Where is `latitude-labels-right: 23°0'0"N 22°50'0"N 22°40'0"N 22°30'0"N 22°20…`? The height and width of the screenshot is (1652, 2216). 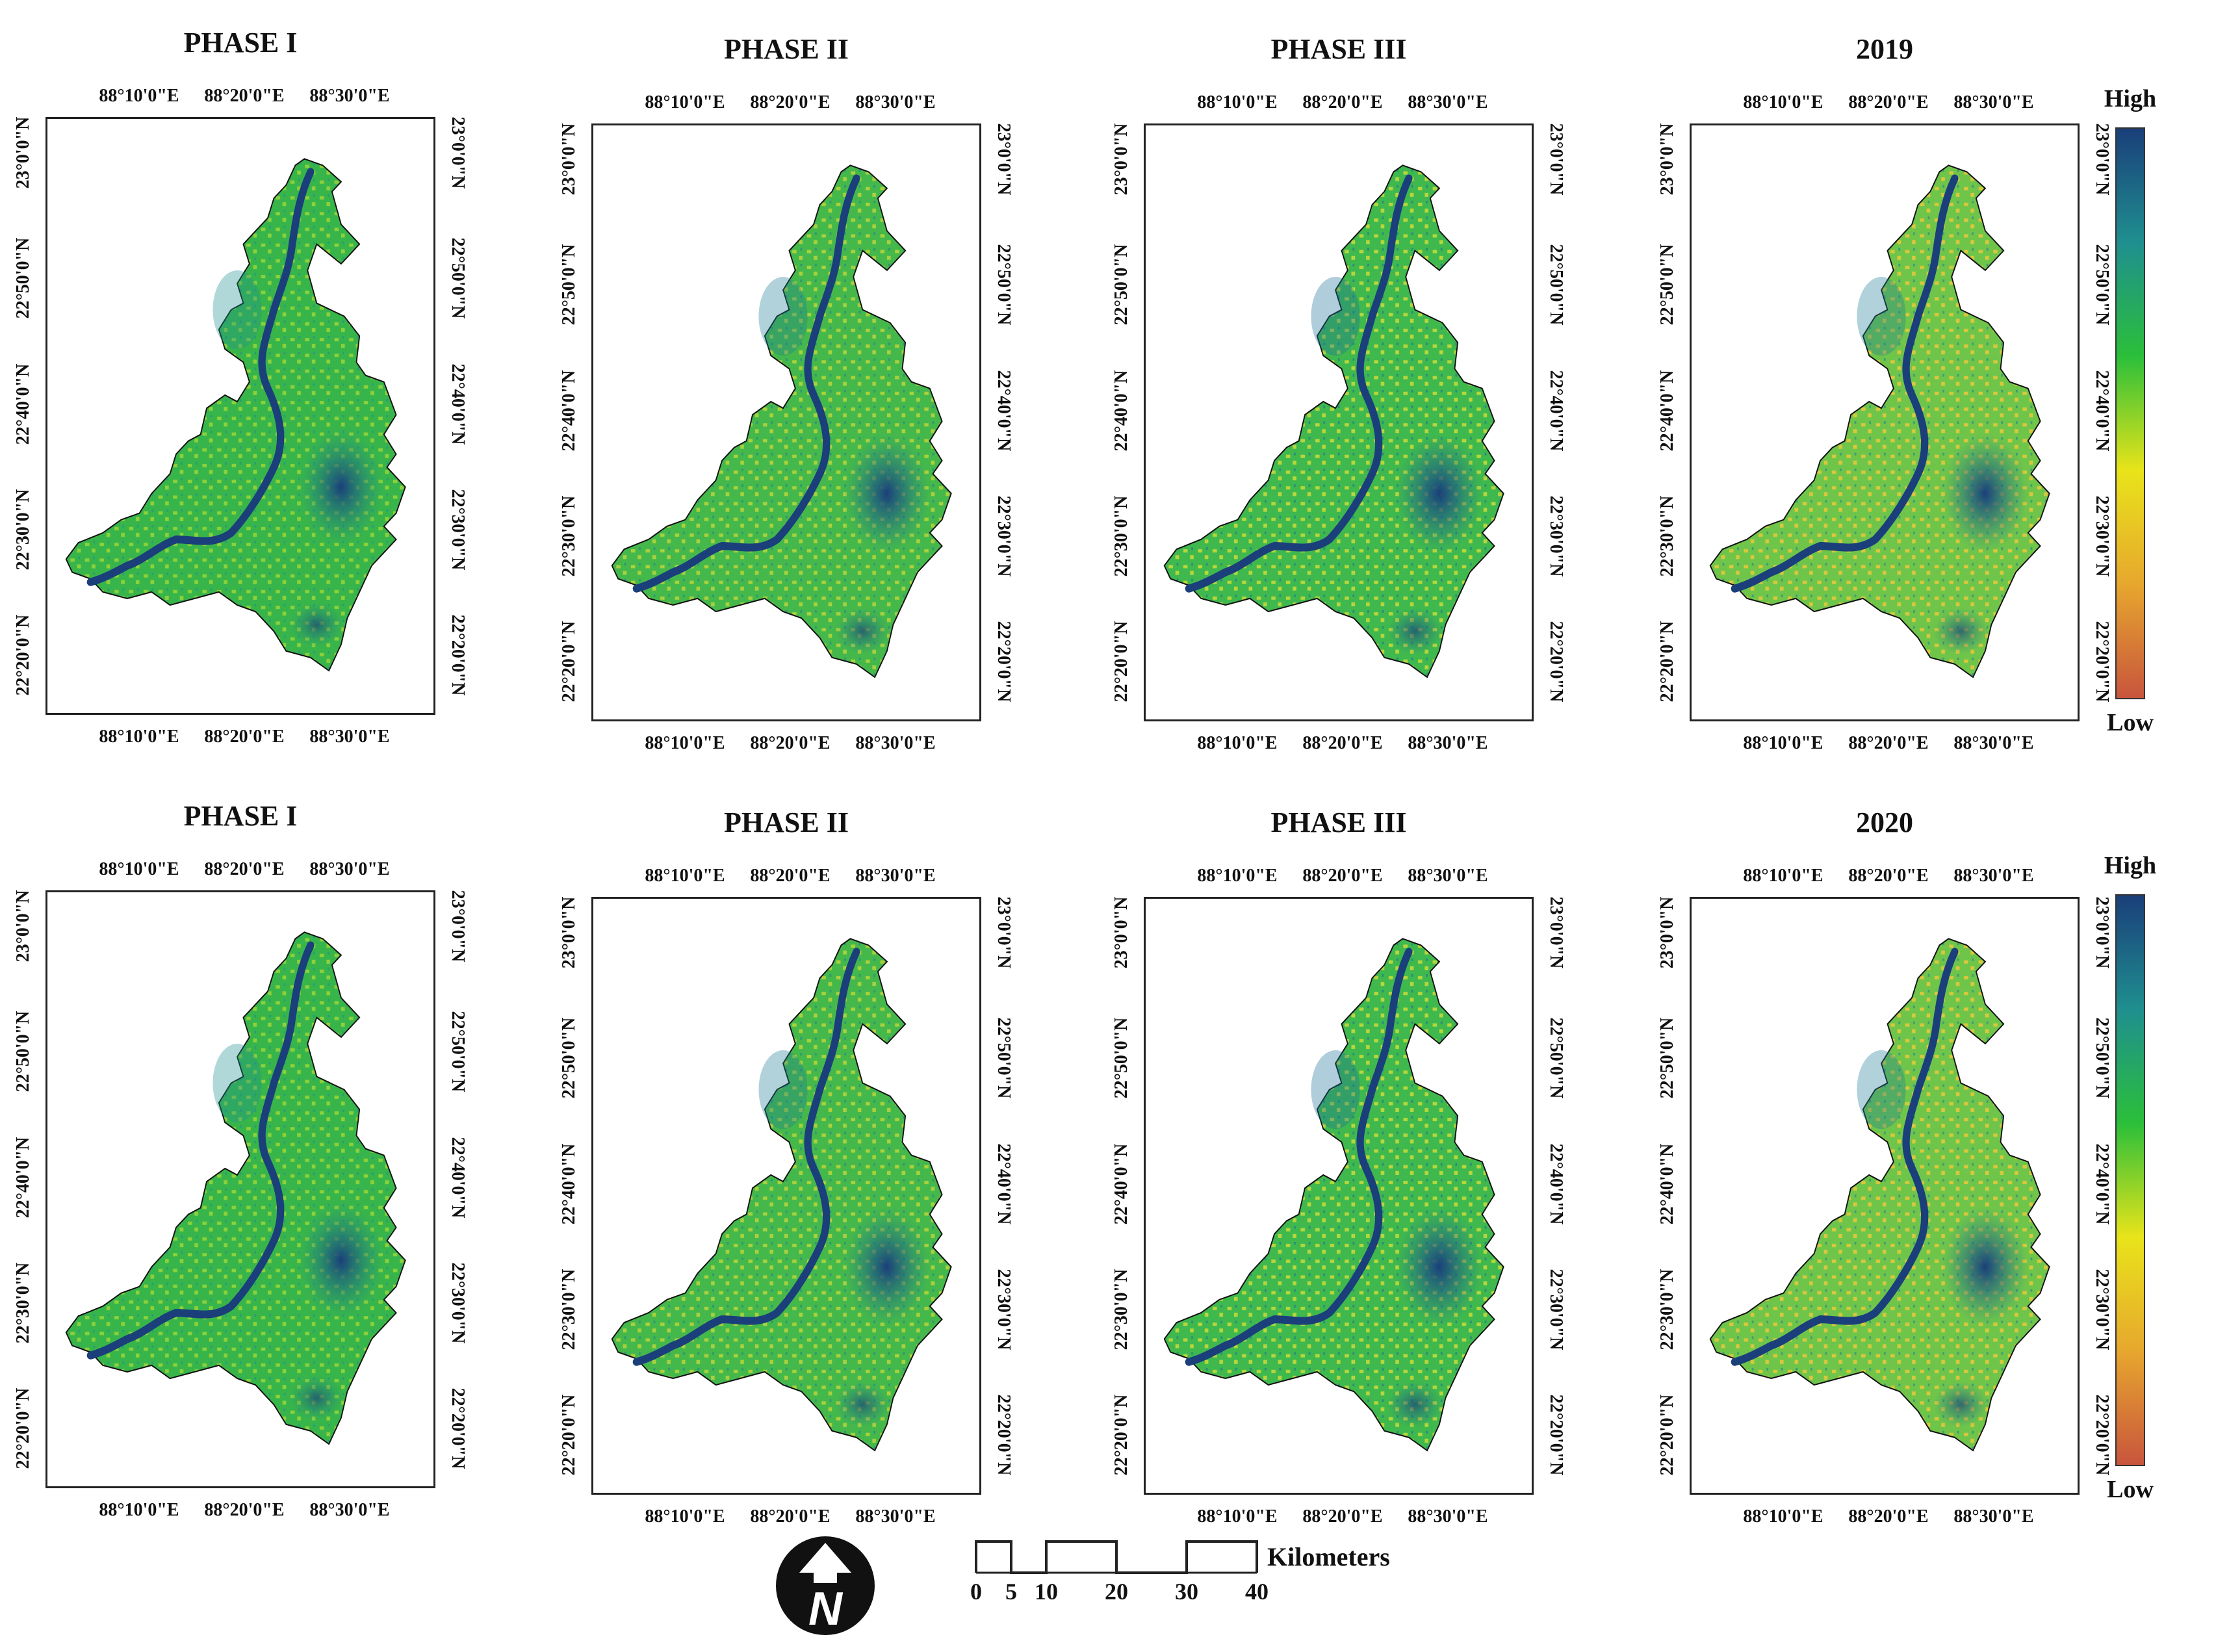
latitude-labels-right: 23°0'0"N 22°50'0"N 22°40'0"N 22°30'0"N 22°20… is located at coordinates (1001, 422).